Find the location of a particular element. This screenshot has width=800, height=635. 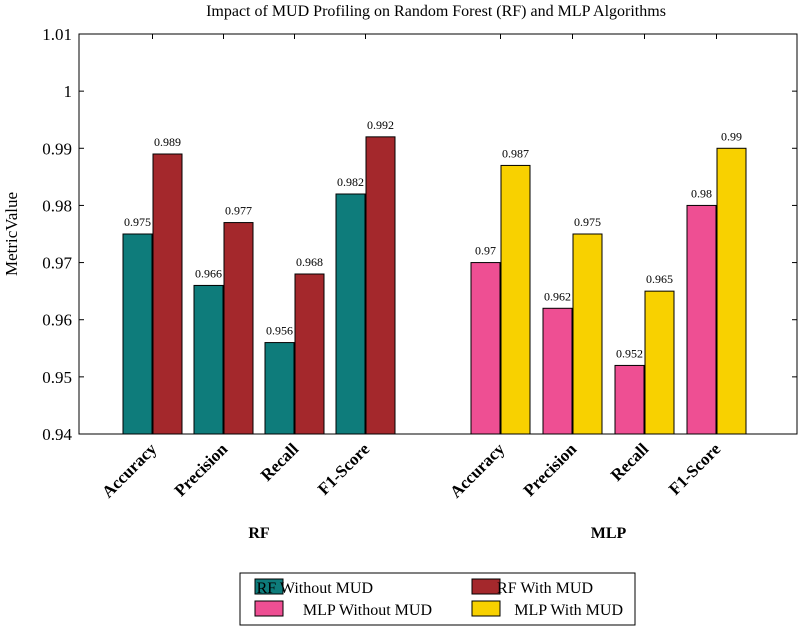

y-tick-label: 0.98 is located at coordinates (57, 205).